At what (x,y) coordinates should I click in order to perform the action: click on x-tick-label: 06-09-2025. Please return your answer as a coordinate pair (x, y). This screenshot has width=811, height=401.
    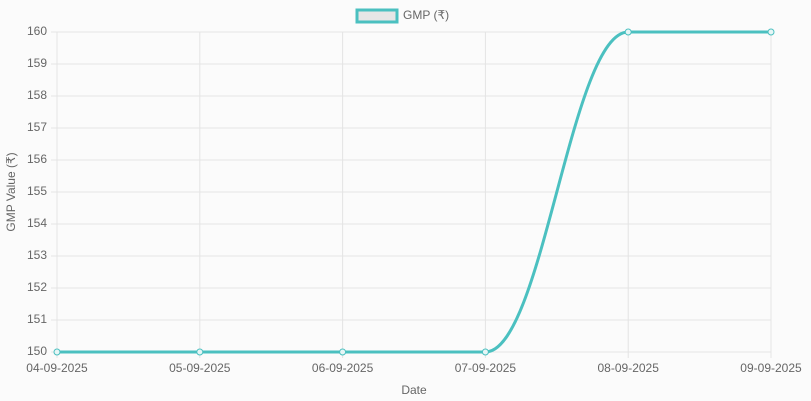
    Looking at the image, I should click on (343, 368).